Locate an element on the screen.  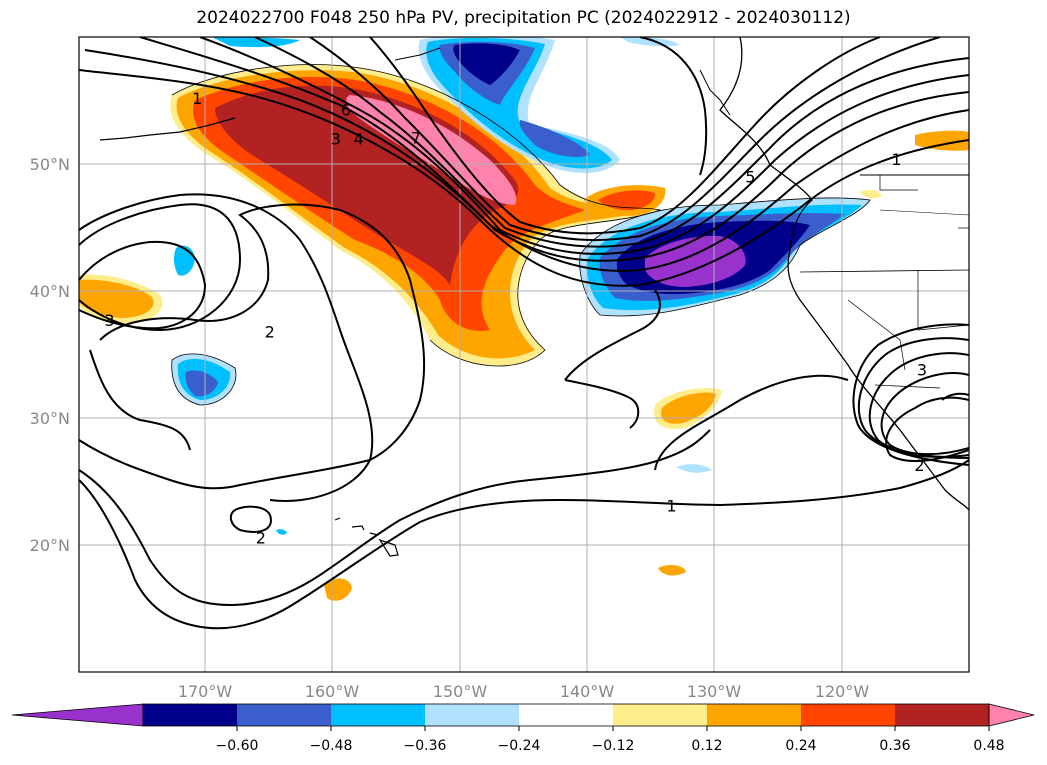
contour-label: 7 is located at coordinates (416, 137).